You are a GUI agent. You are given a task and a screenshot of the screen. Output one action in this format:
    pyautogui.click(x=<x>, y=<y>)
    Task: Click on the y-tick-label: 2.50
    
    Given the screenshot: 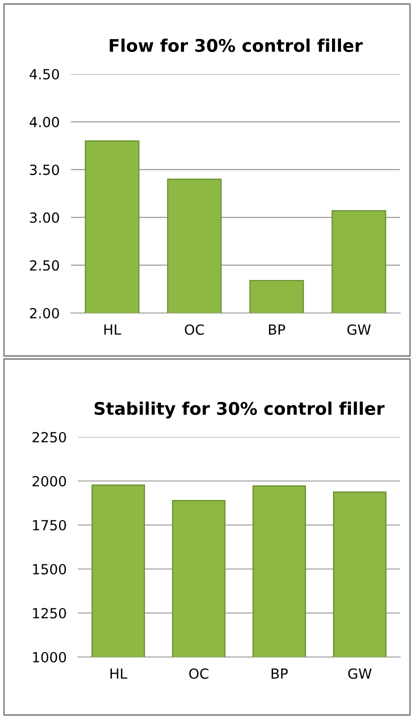 What is the action you would take?
    pyautogui.click(x=44, y=265)
    